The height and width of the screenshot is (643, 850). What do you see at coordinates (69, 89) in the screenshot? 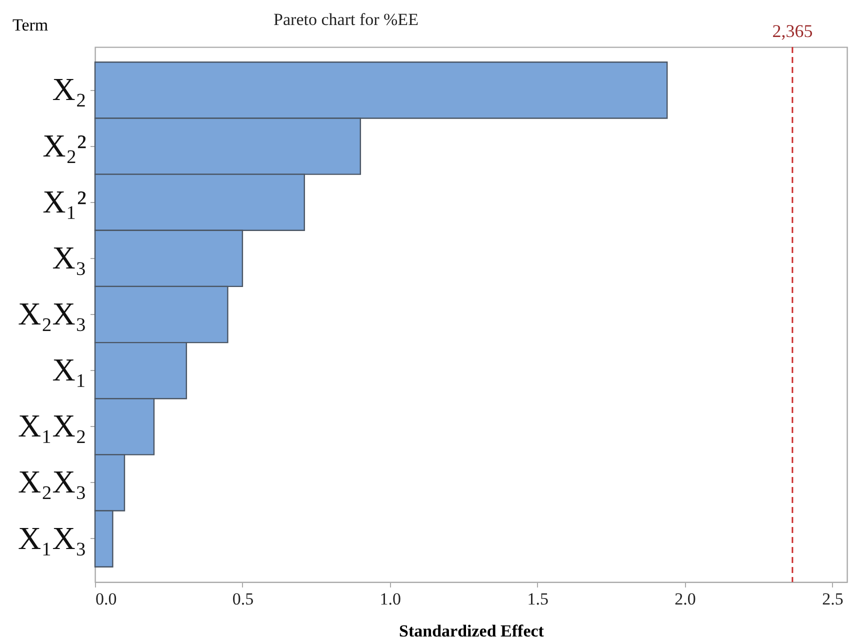
I see `y-tick-label: X₂` at bounding box center [69, 89].